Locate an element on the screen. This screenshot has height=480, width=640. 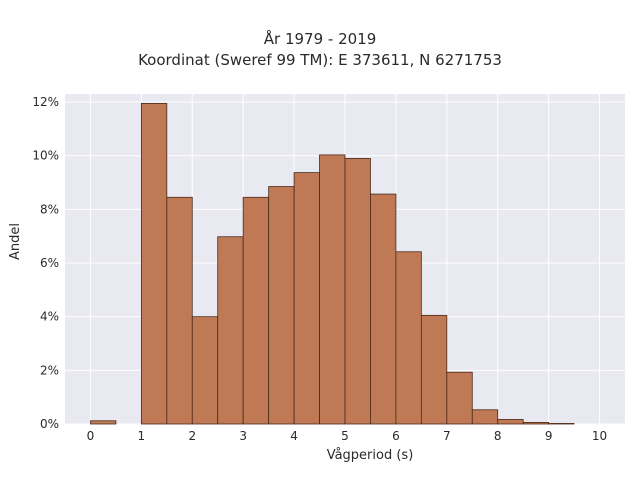
y-tick-label: 2% is located at coordinates (49, 370).